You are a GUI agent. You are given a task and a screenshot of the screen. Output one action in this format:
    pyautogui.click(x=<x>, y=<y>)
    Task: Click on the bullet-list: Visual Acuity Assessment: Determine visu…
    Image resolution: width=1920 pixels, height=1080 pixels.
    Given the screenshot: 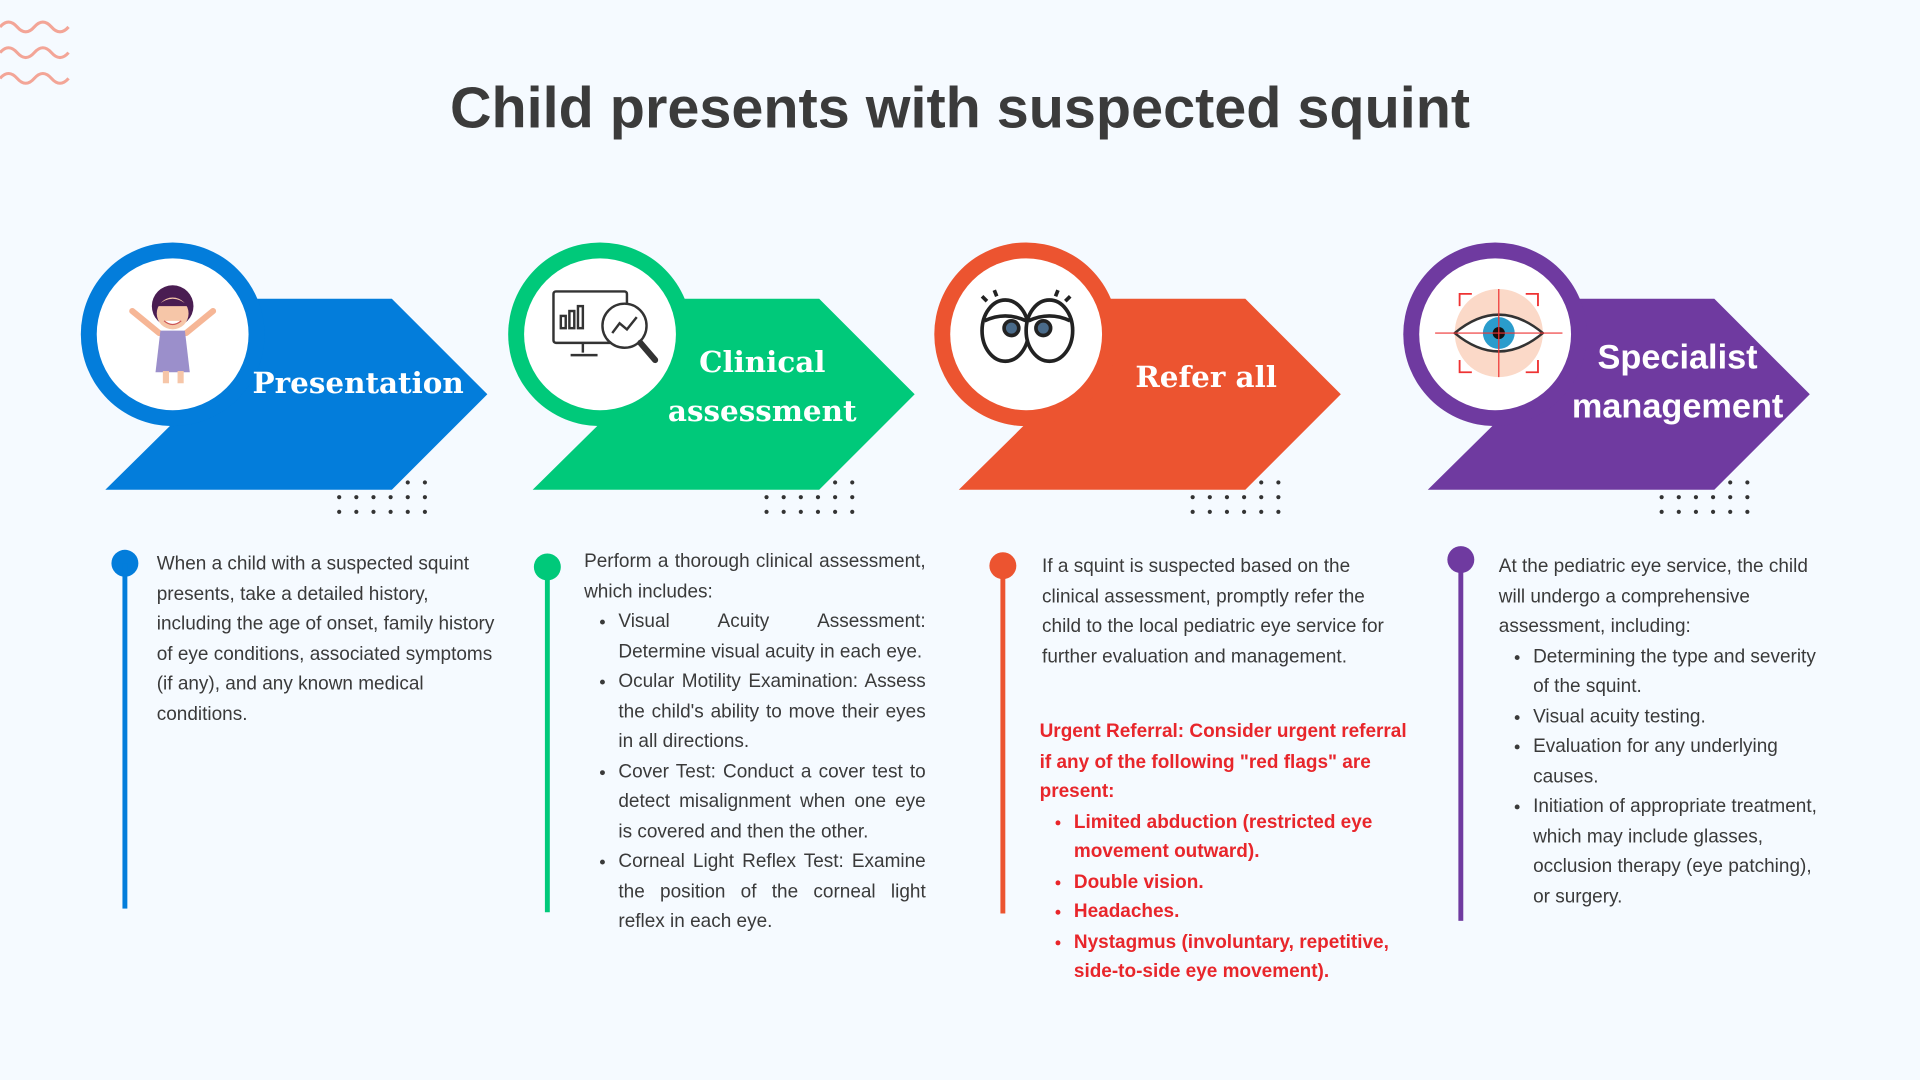 What is the action you would take?
    pyautogui.click(x=754, y=772)
    